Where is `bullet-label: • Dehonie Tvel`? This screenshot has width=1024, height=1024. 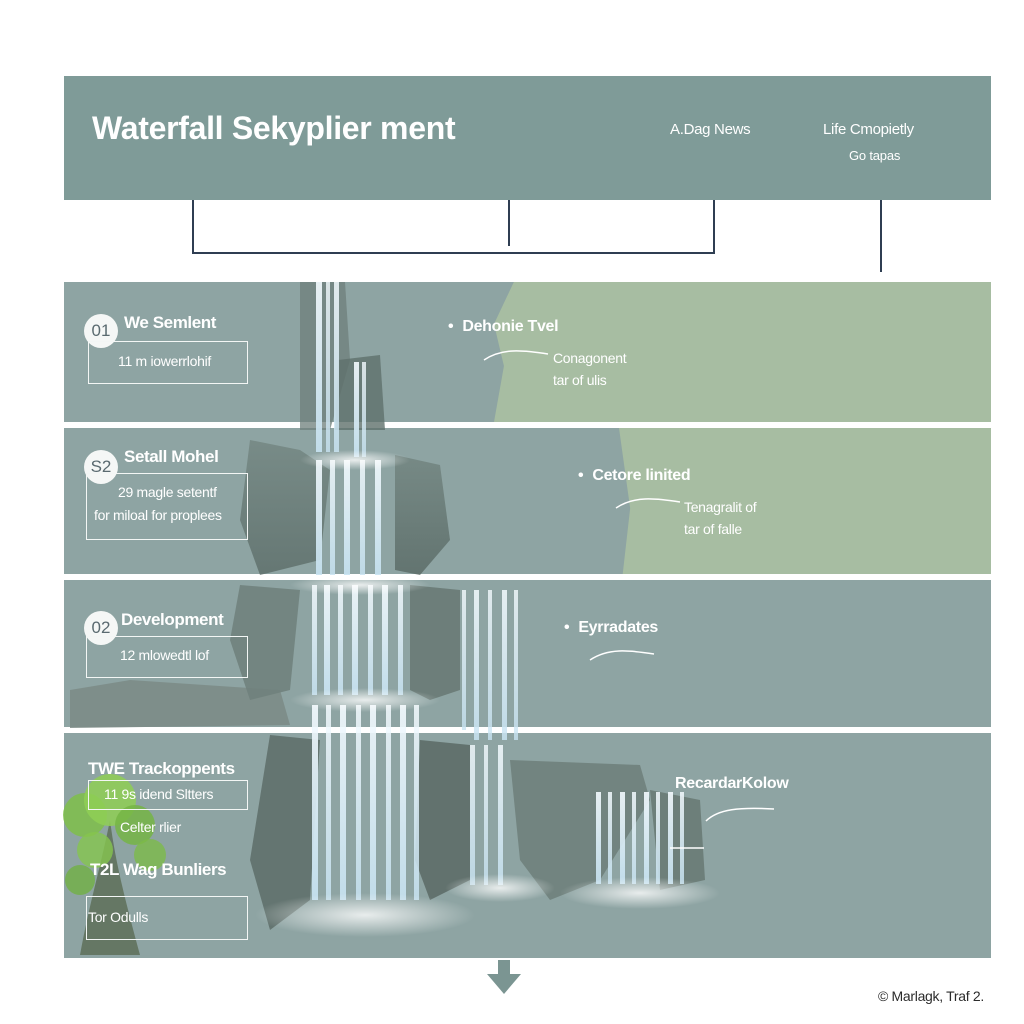 bullet-label: • Dehonie Tvel is located at coordinates (503, 326).